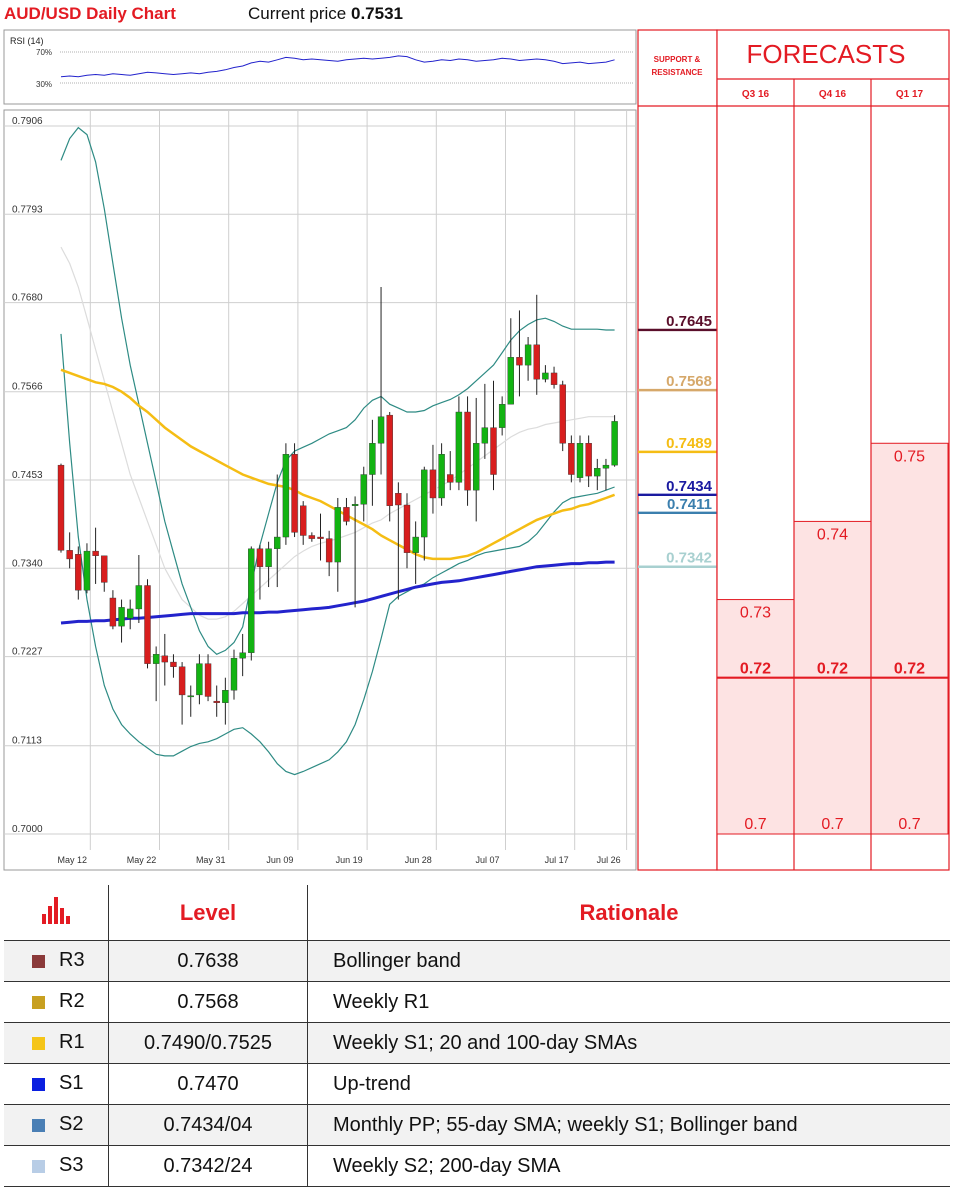 The image size is (965, 1189). I want to click on forecast-high-value: 0.75, so click(909, 456).